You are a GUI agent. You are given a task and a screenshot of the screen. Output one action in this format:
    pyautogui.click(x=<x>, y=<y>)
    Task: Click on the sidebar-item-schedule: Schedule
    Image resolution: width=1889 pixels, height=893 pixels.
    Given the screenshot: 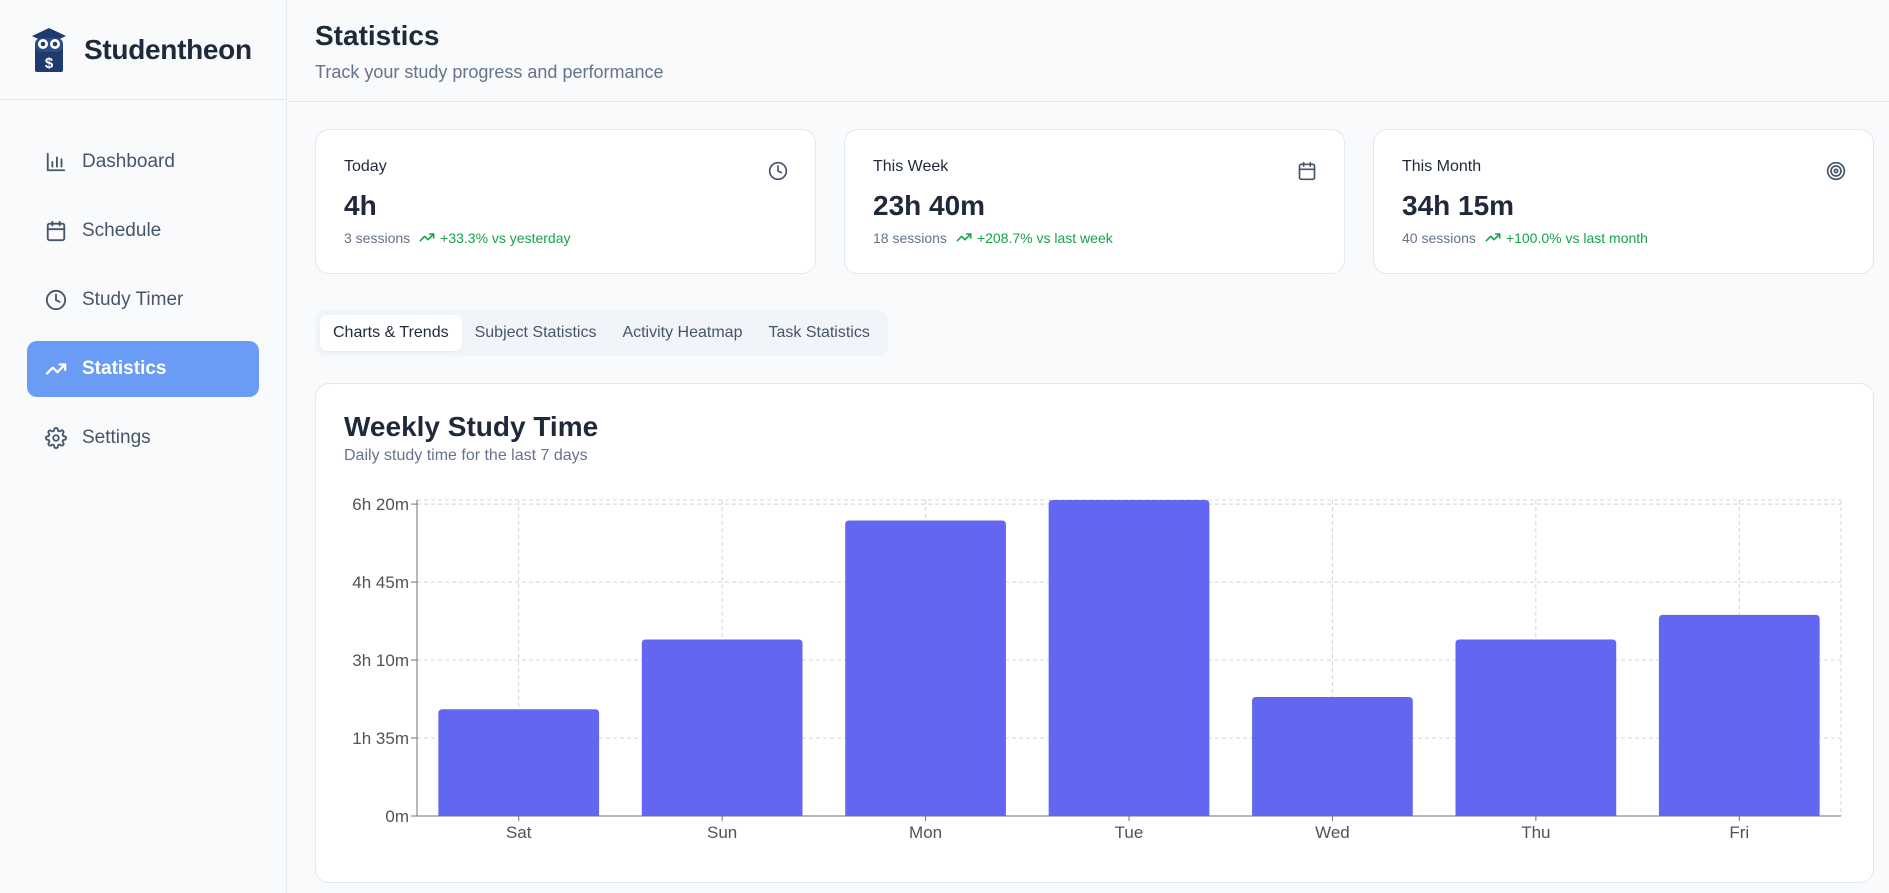 What is the action you would take?
    pyautogui.click(x=143, y=231)
    